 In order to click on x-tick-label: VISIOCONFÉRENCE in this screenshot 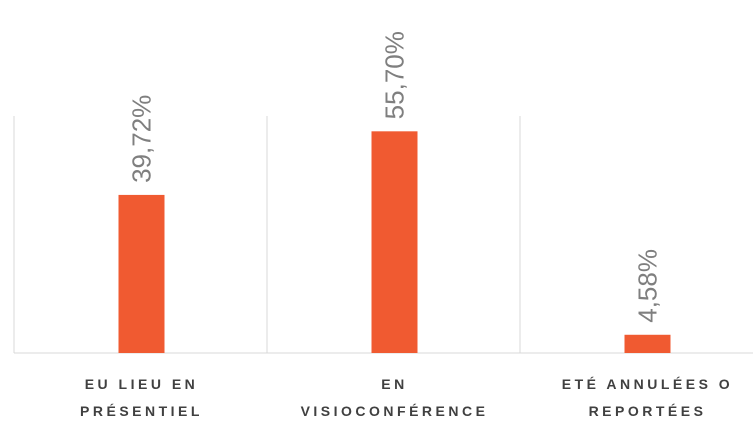, I will do `click(395, 411)`.